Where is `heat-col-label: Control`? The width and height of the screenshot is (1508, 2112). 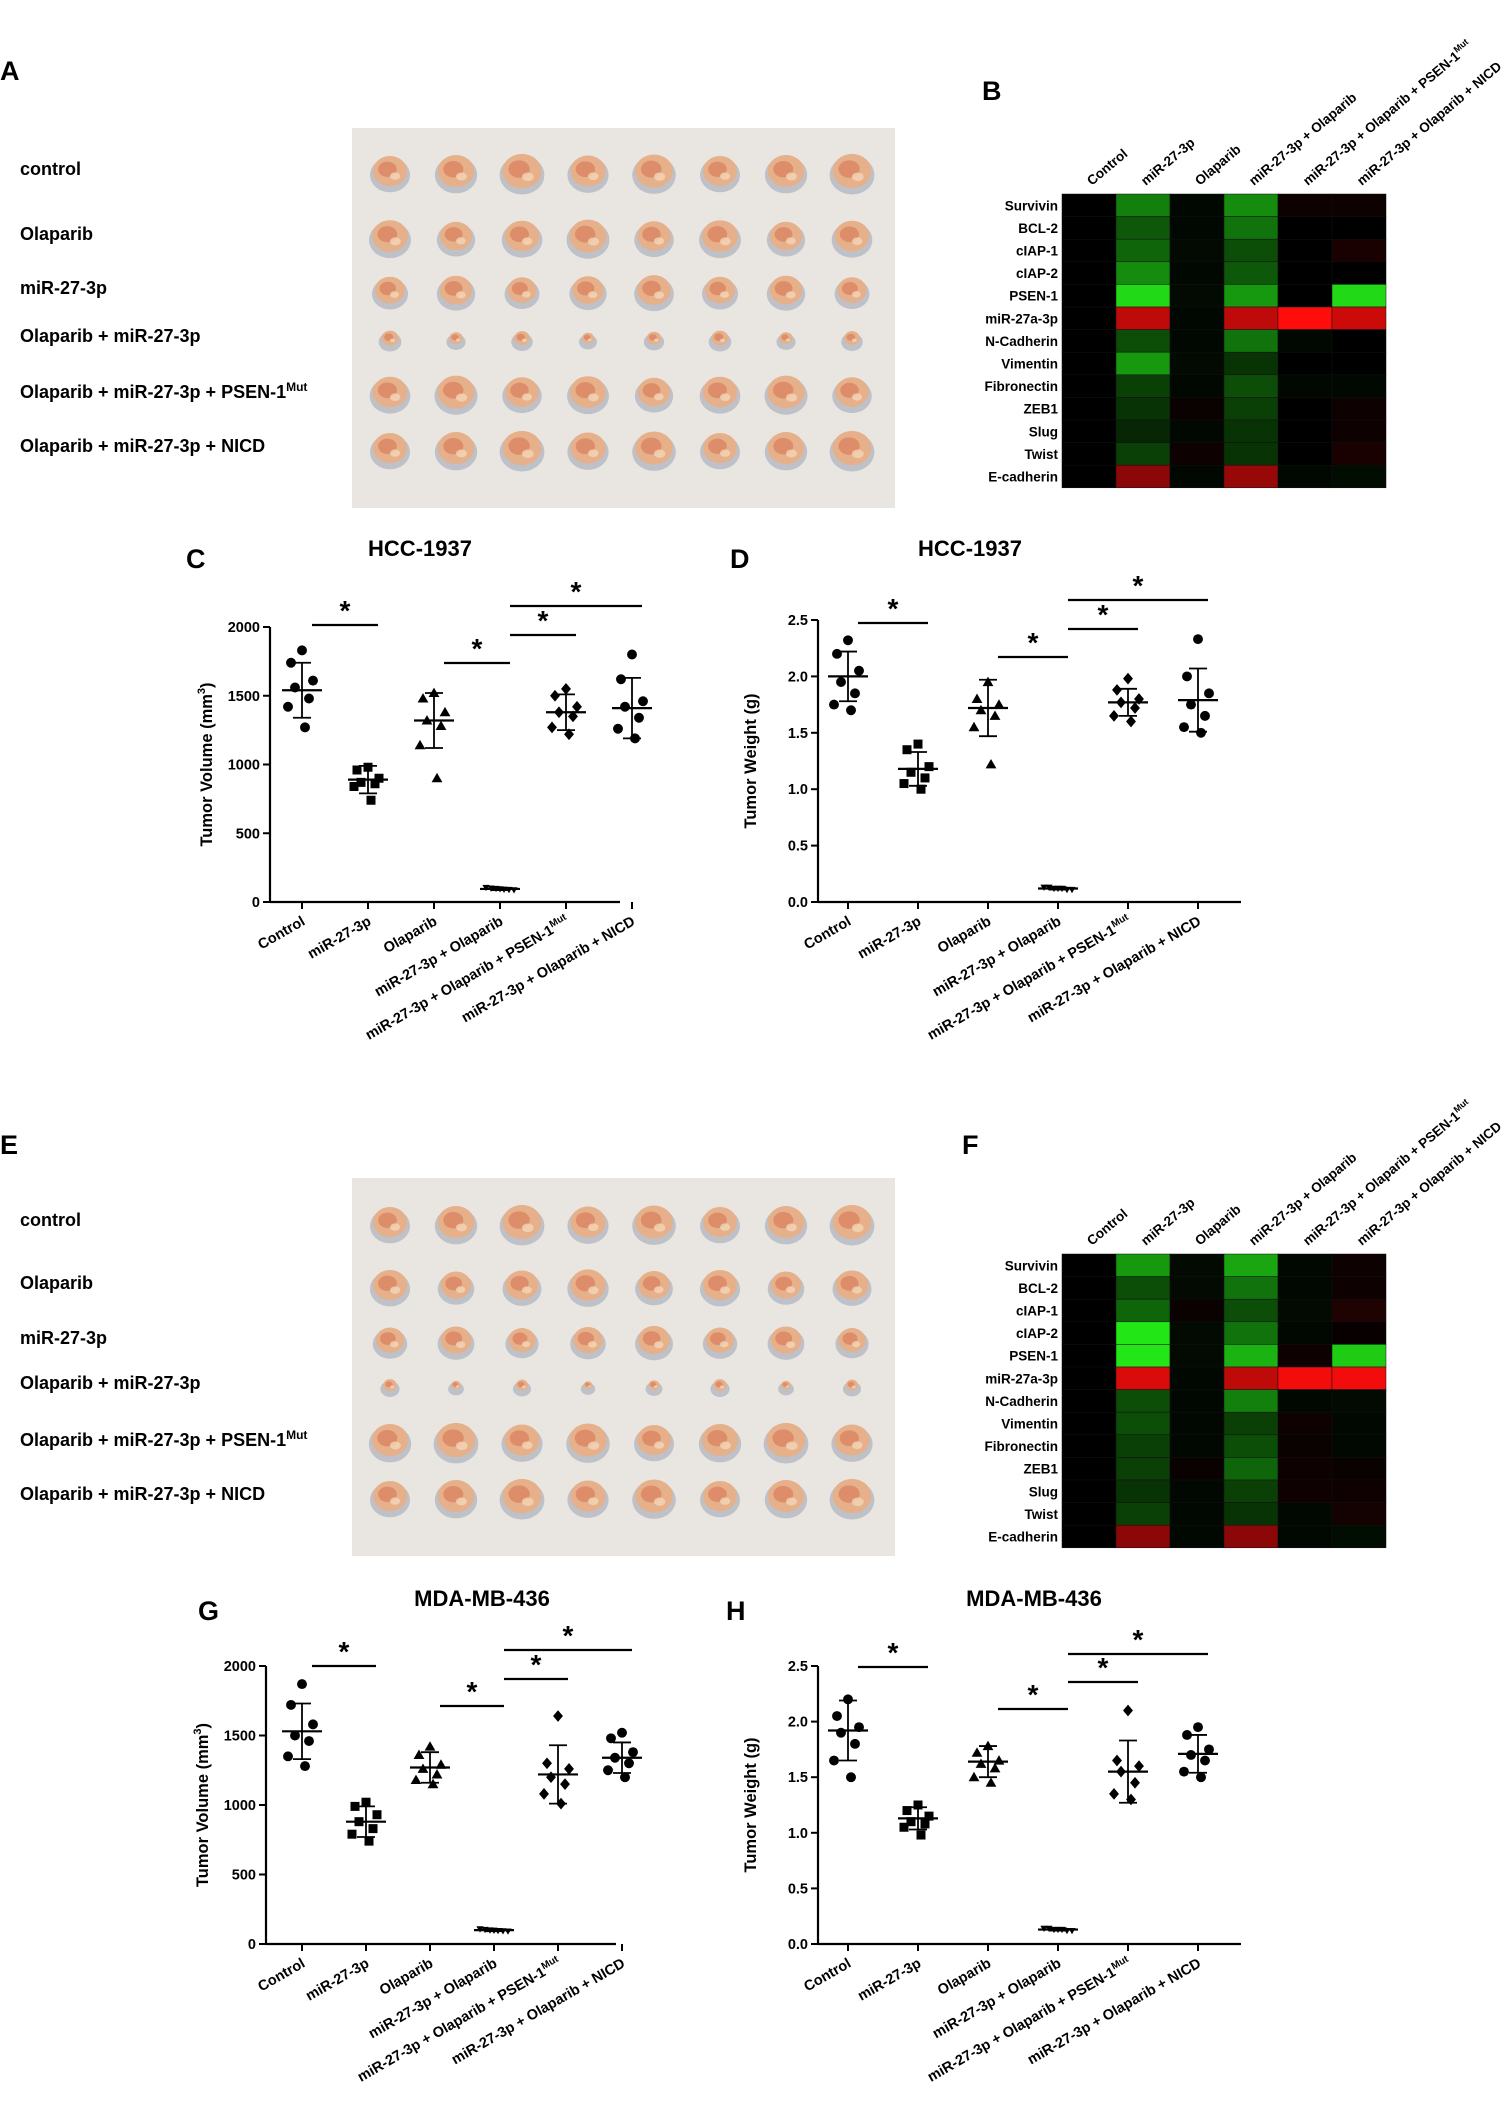 heat-col-label: Control is located at coordinates (1107, 167).